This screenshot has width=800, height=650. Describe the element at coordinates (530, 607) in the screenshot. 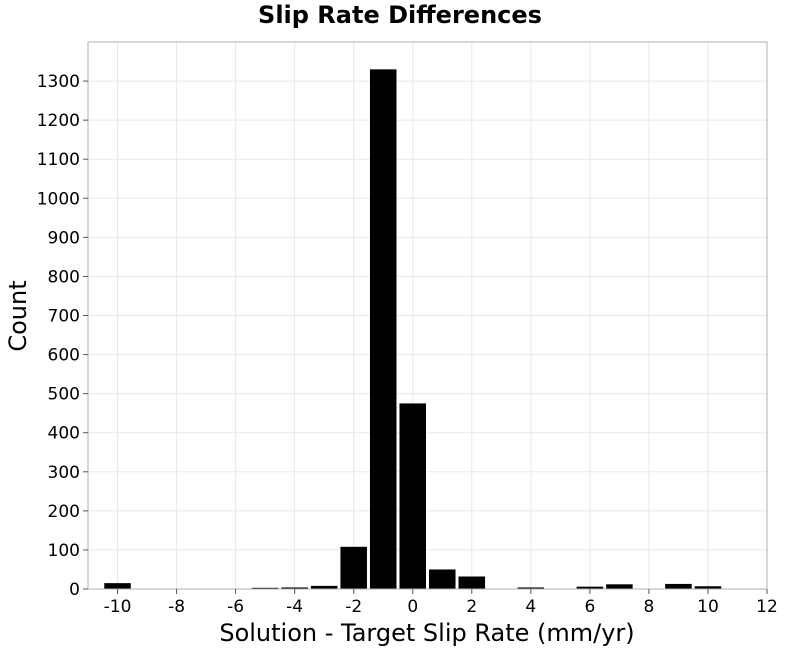

I see `x-tick-label: 4` at that location.